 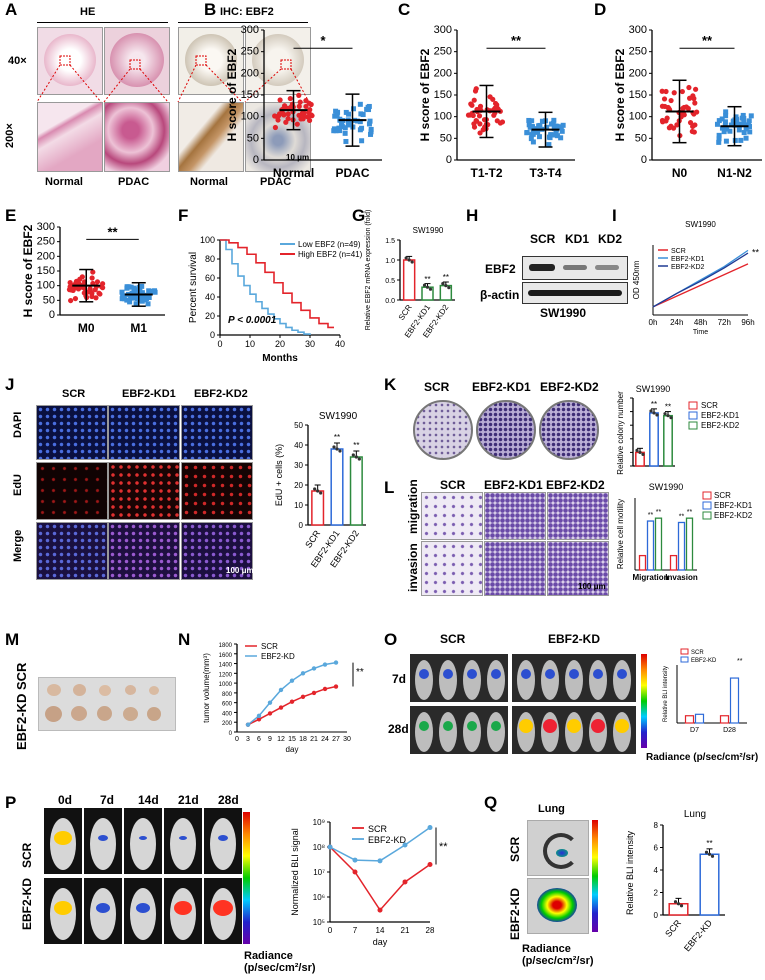 What do you see at coordinates (46, 227) in the screenshot?
I see `chart-e-y-tick-label: 300` at bounding box center [46, 227].